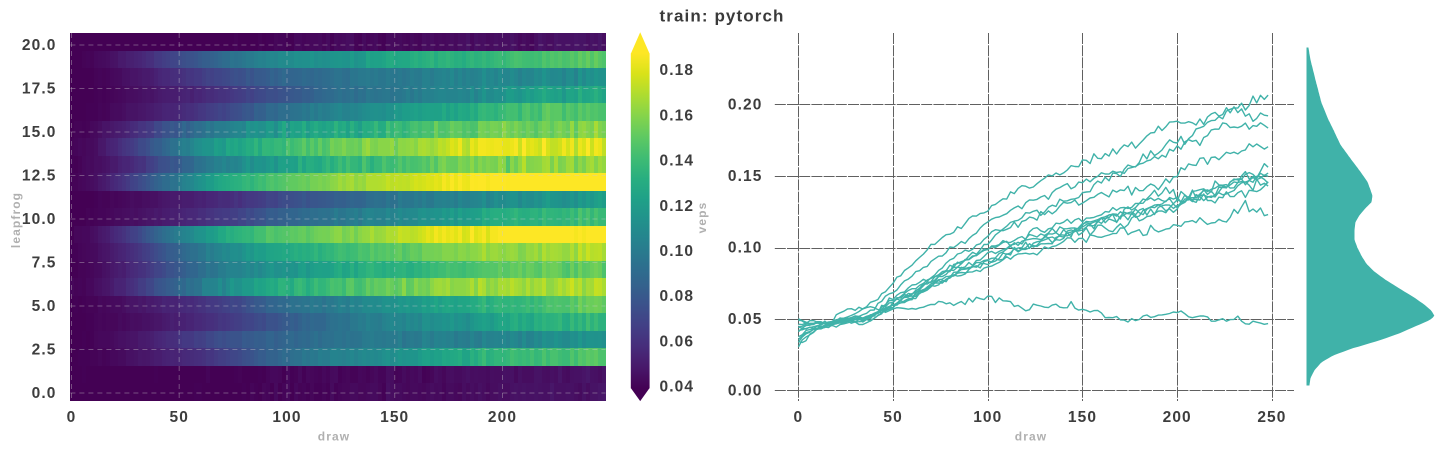  Describe the element at coordinates (39, 45) in the screenshot. I see `svg-text: 20.0` at that location.